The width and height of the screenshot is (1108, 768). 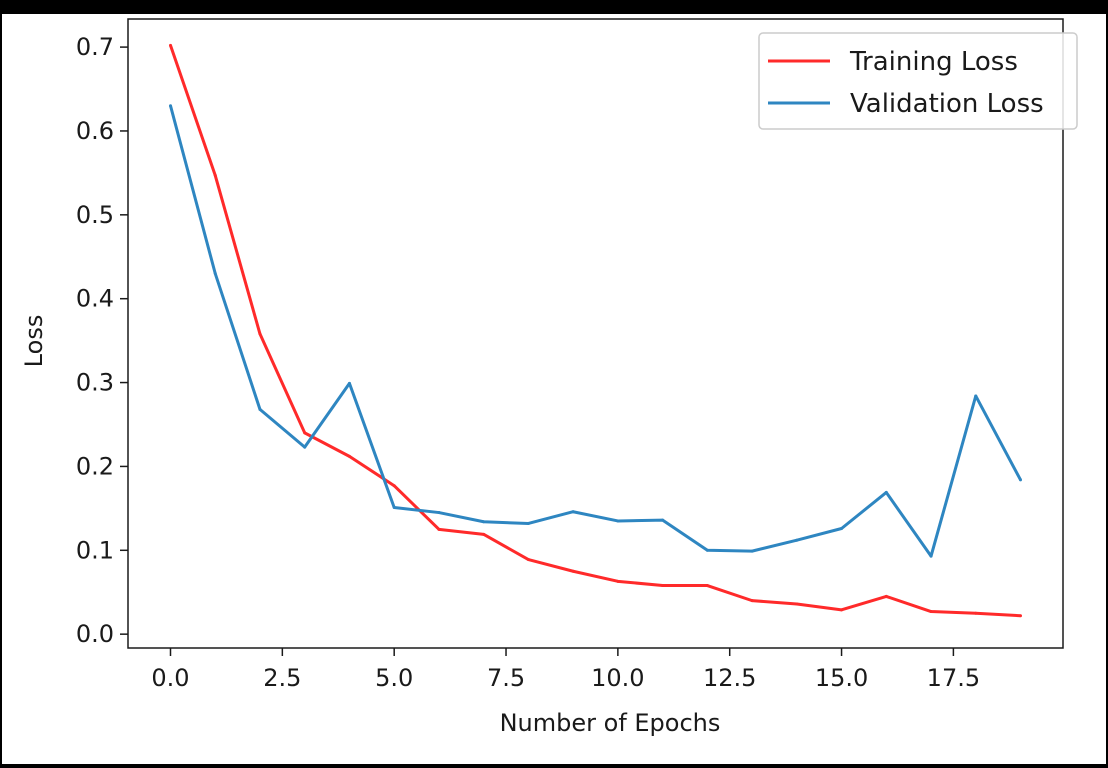 What do you see at coordinates (947, 104) in the screenshot?
I see `legend-label-validation-loss: Validation Loss` at bounding box center [947, 104].